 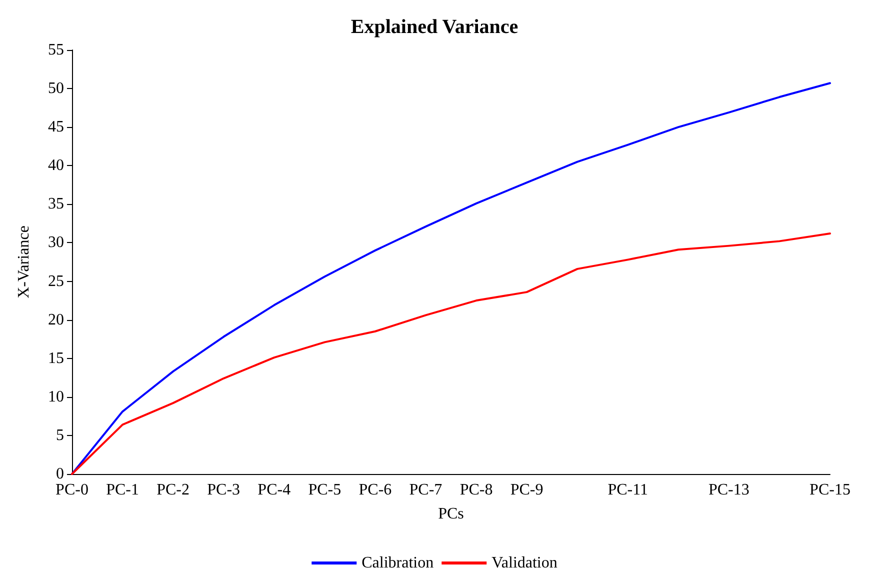 I want to click on y-tick-label: 5, so click(x=60, y=435).